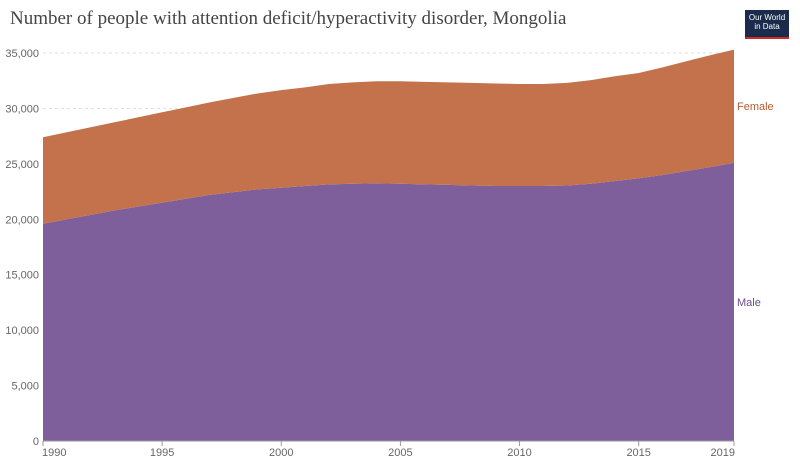 The image size is (800, 466). Describe the element at coordinates (54, 453) in the screenshot. I see `x-tick-label: 1990` at that location.